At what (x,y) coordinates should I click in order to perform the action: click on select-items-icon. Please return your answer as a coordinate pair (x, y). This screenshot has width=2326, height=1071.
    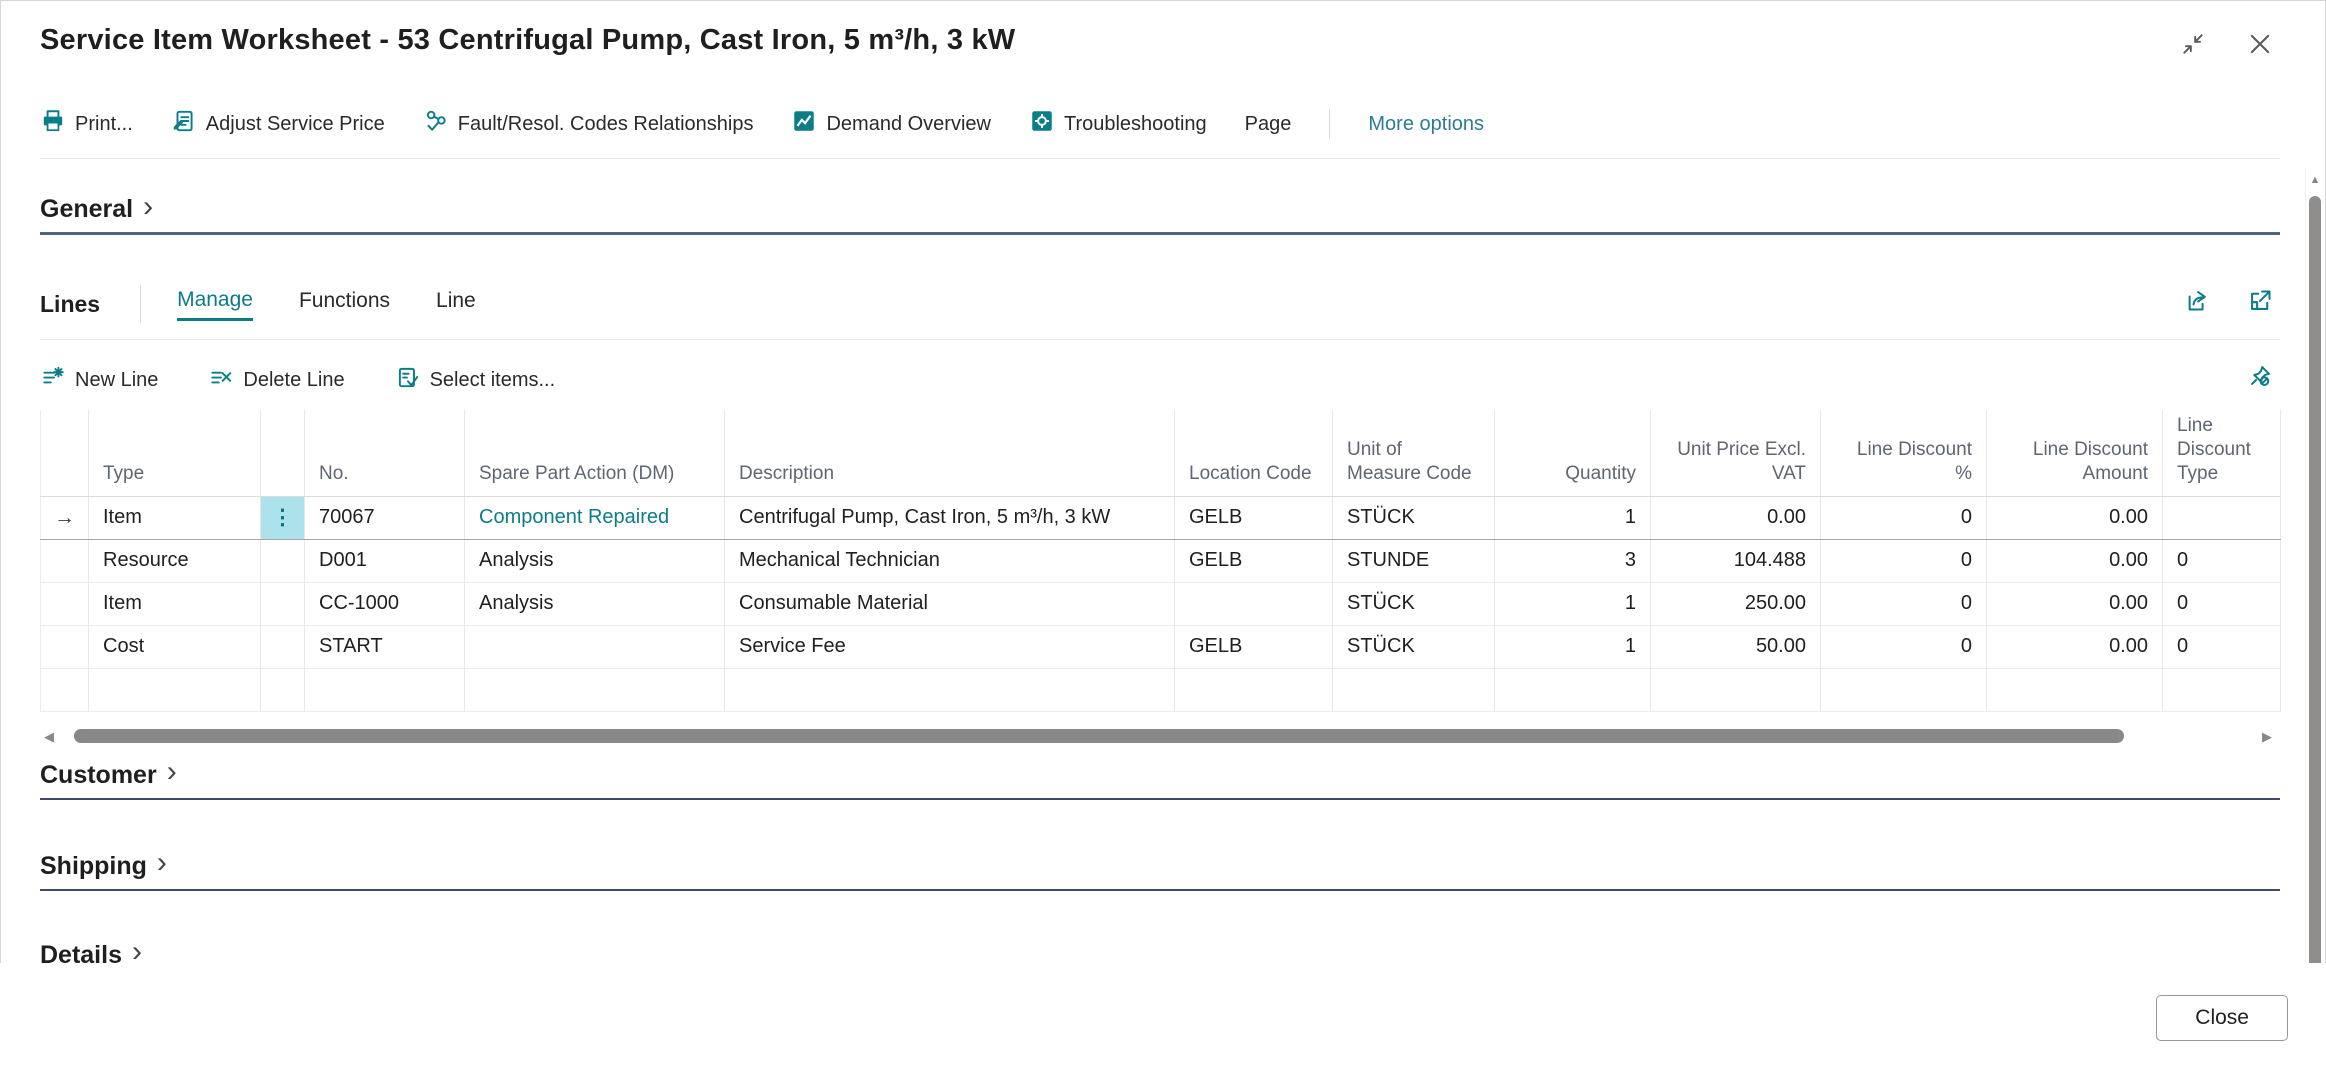
    Looking at the image, I should click on (408, 380).